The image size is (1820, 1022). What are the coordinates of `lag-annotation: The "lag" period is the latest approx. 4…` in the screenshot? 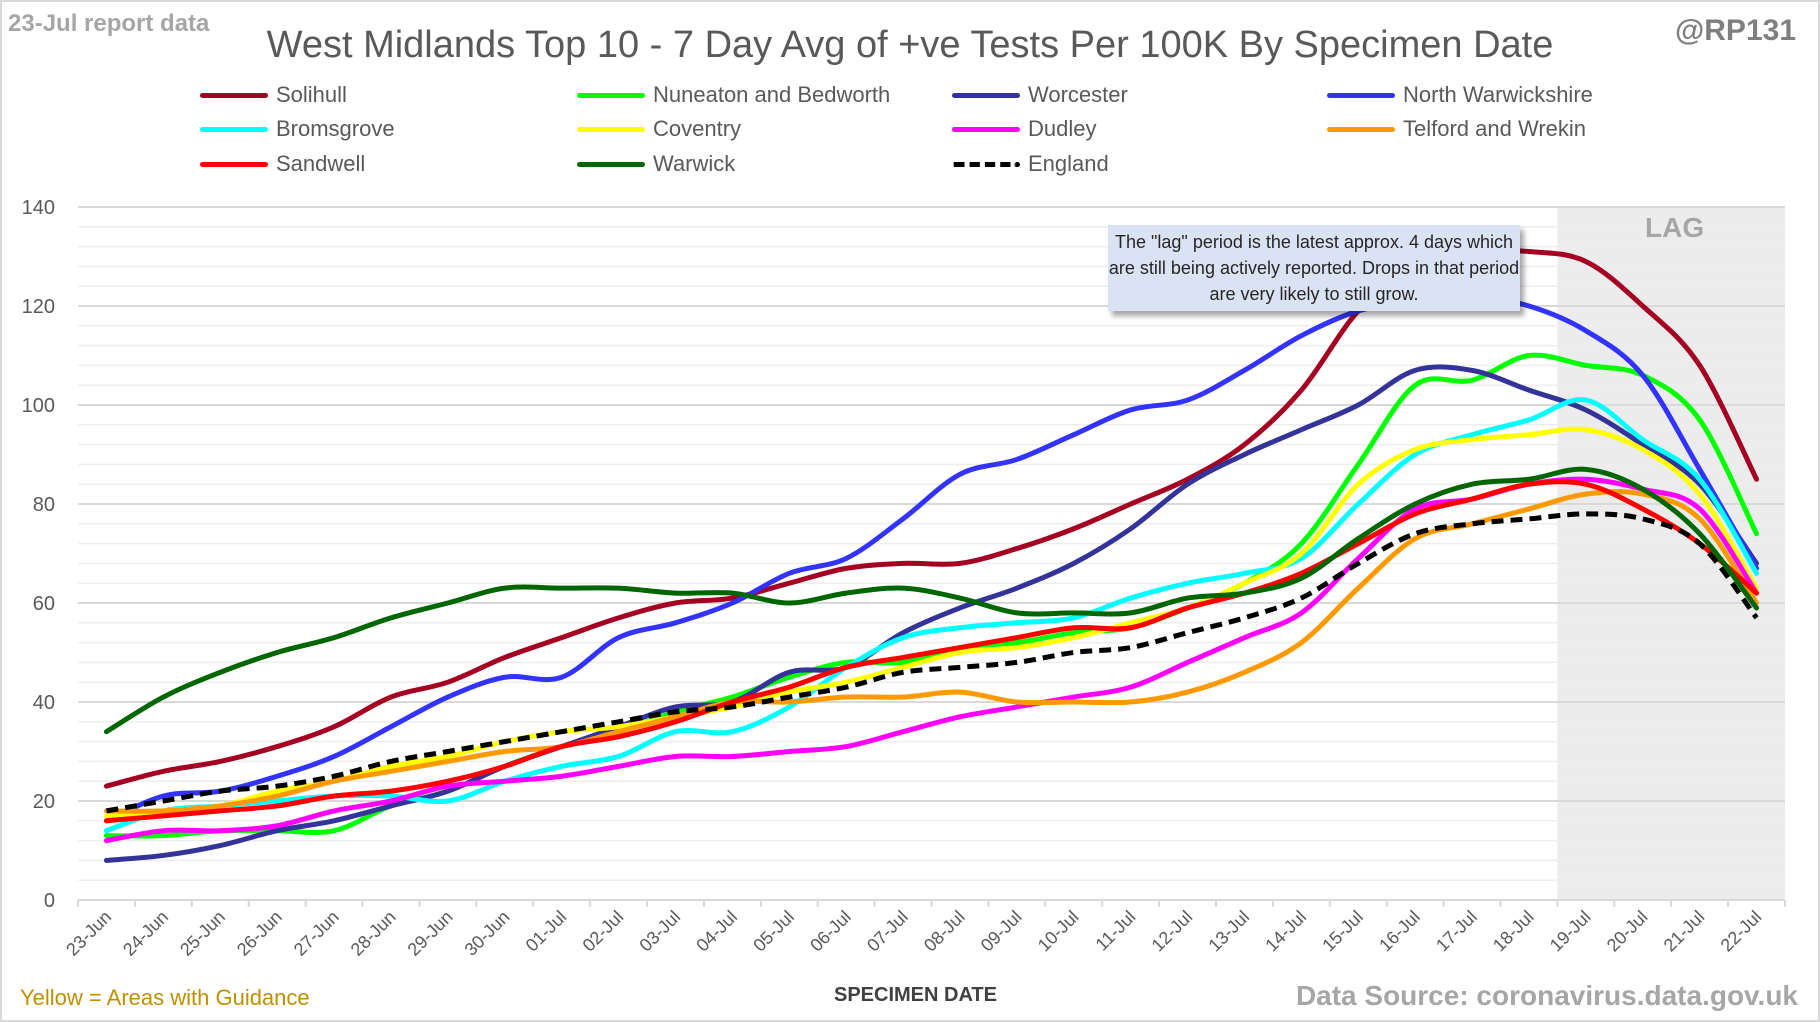 It's located at (1314, 268).